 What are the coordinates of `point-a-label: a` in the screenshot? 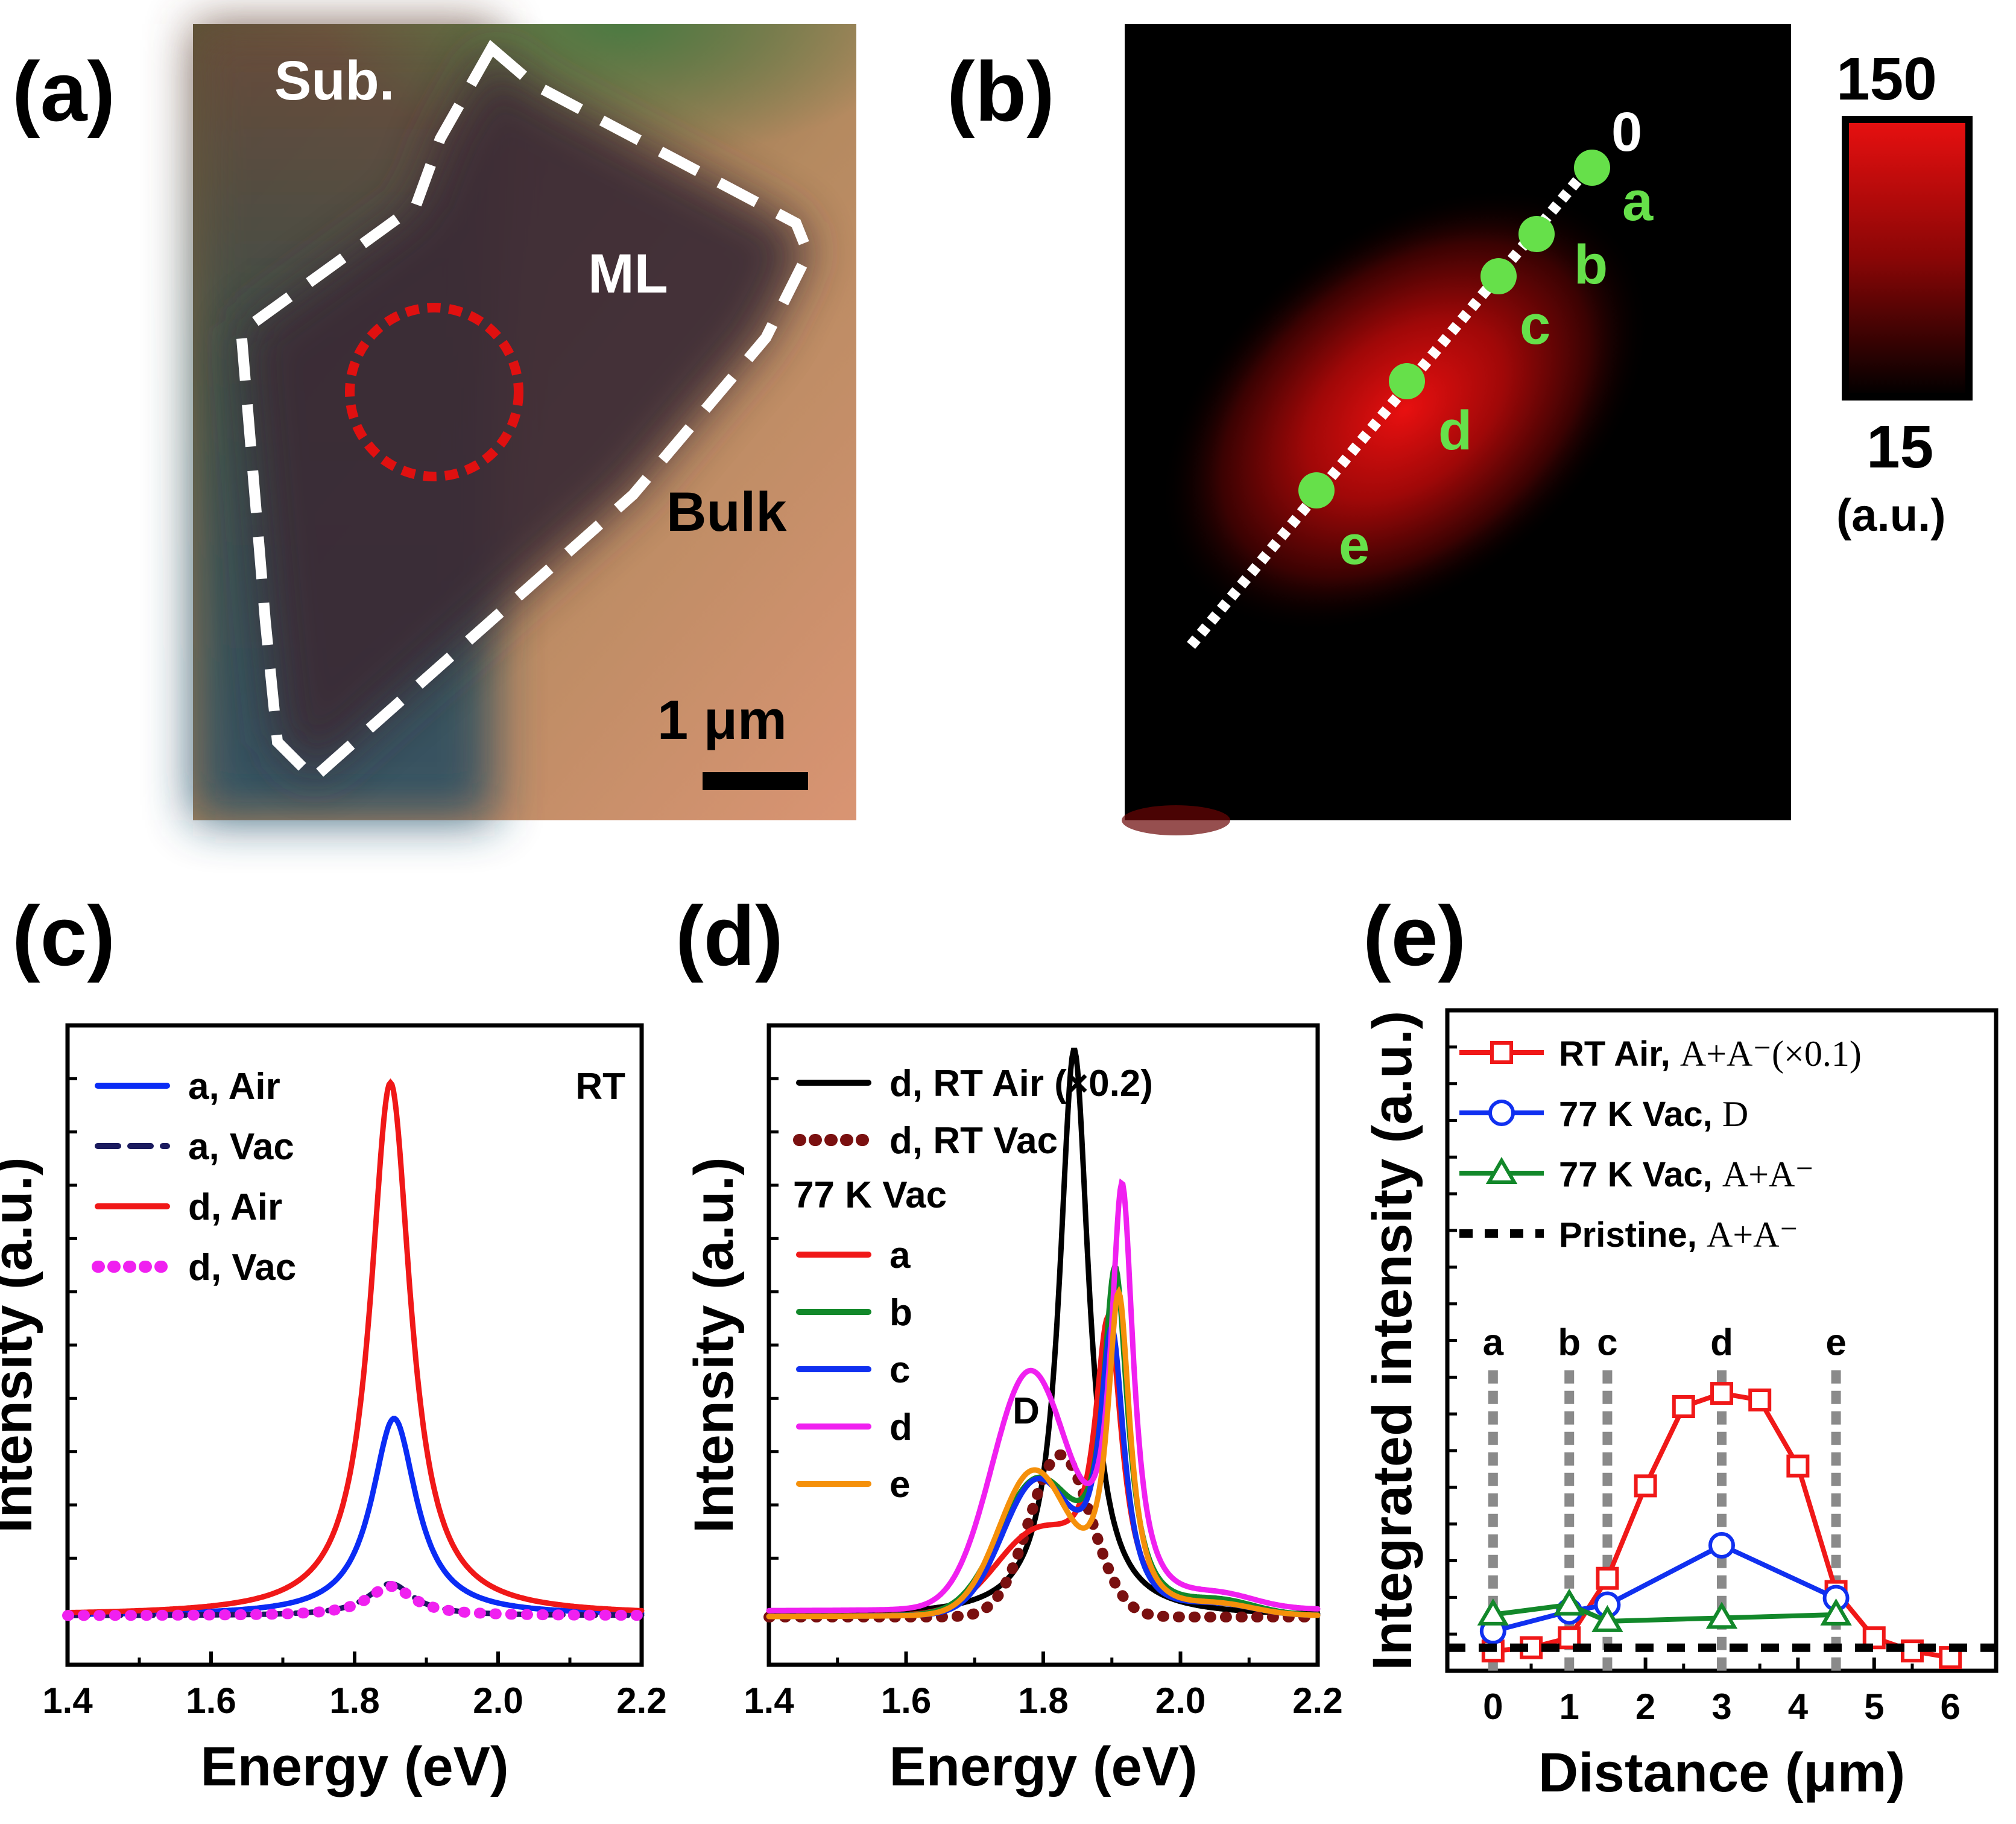 It's located at (1638, 201).